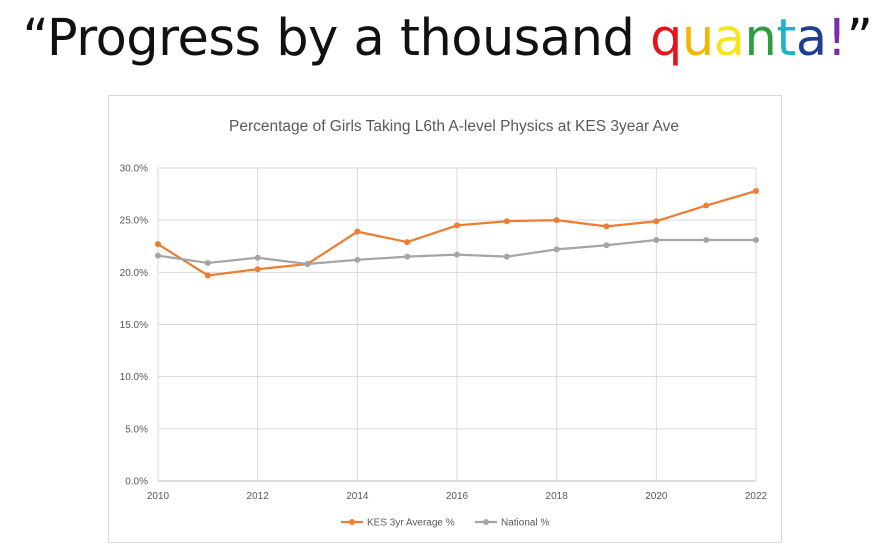 This screenshot has width=895, height=556. I want to click on legend-item: National %, so click(512, 523).